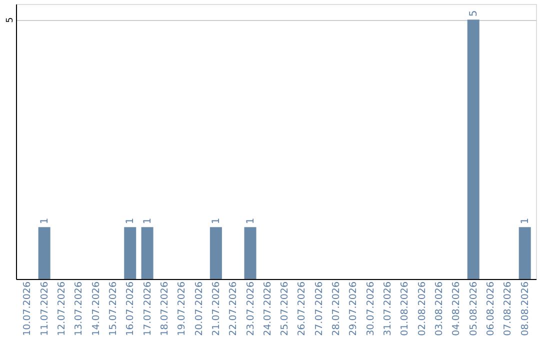 This screenshot has width=540, height=340. Describe the element at coordinates (44, 309) in the screenshot. I see `x-tick-label: 11.07.2026` at that location.